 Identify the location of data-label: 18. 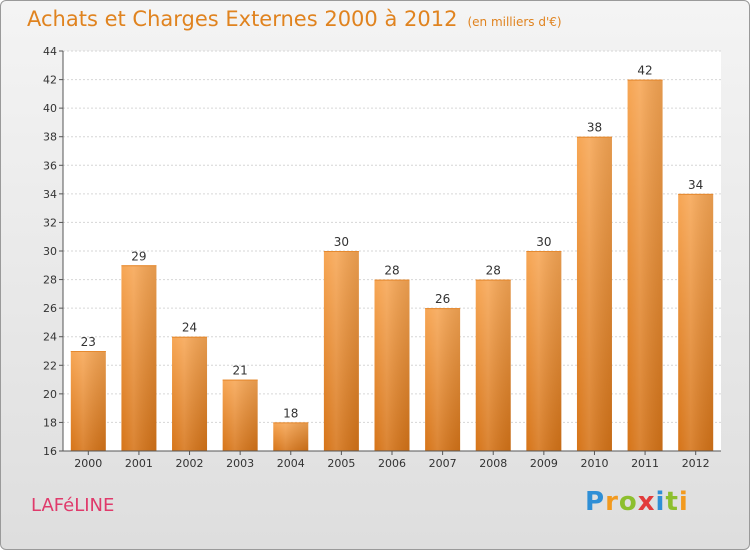
(290, 413).